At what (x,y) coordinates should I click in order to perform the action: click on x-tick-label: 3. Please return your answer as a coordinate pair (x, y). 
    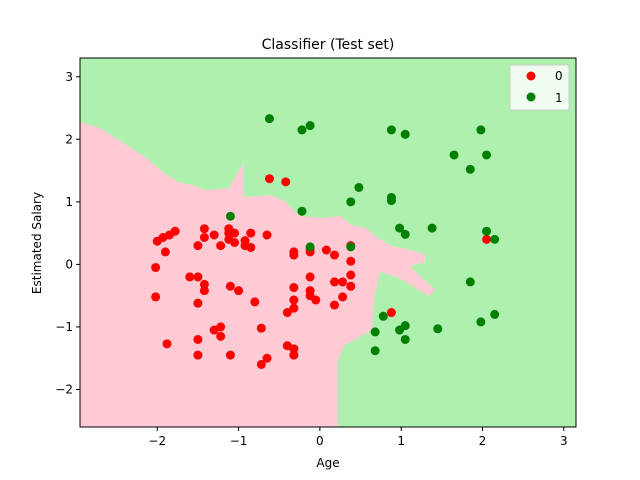
    Looking at the image, I should click on (564, 441).